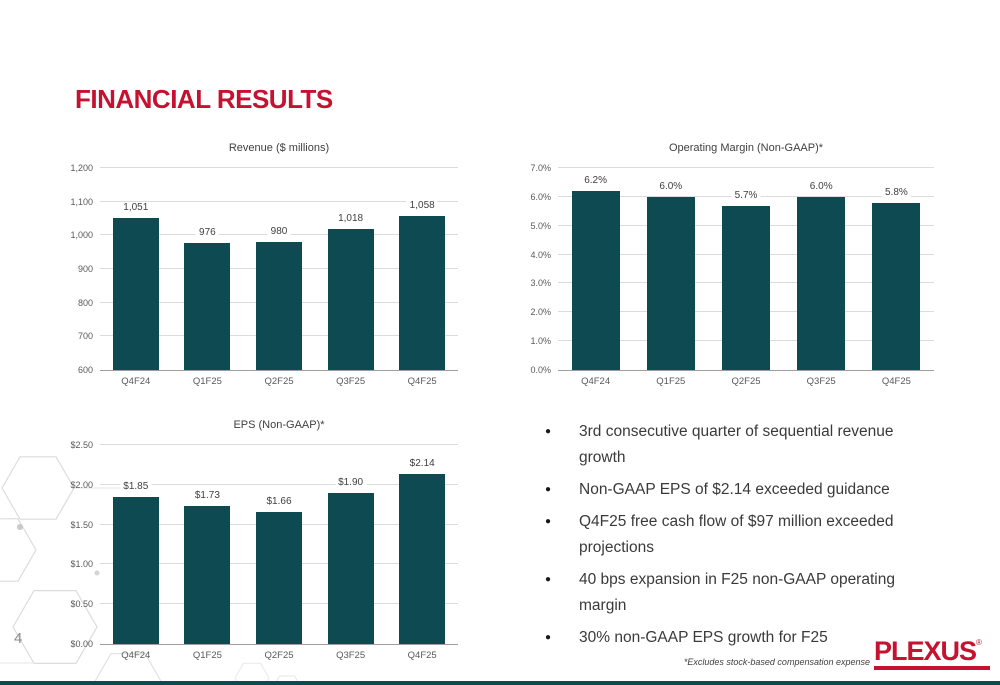 This screenshot has height=685, width=1000. What do you see at coordinates (540, 254) in the screenshot?
I see `y-tick-label: 4.0%` at bounding box center [540, 254].